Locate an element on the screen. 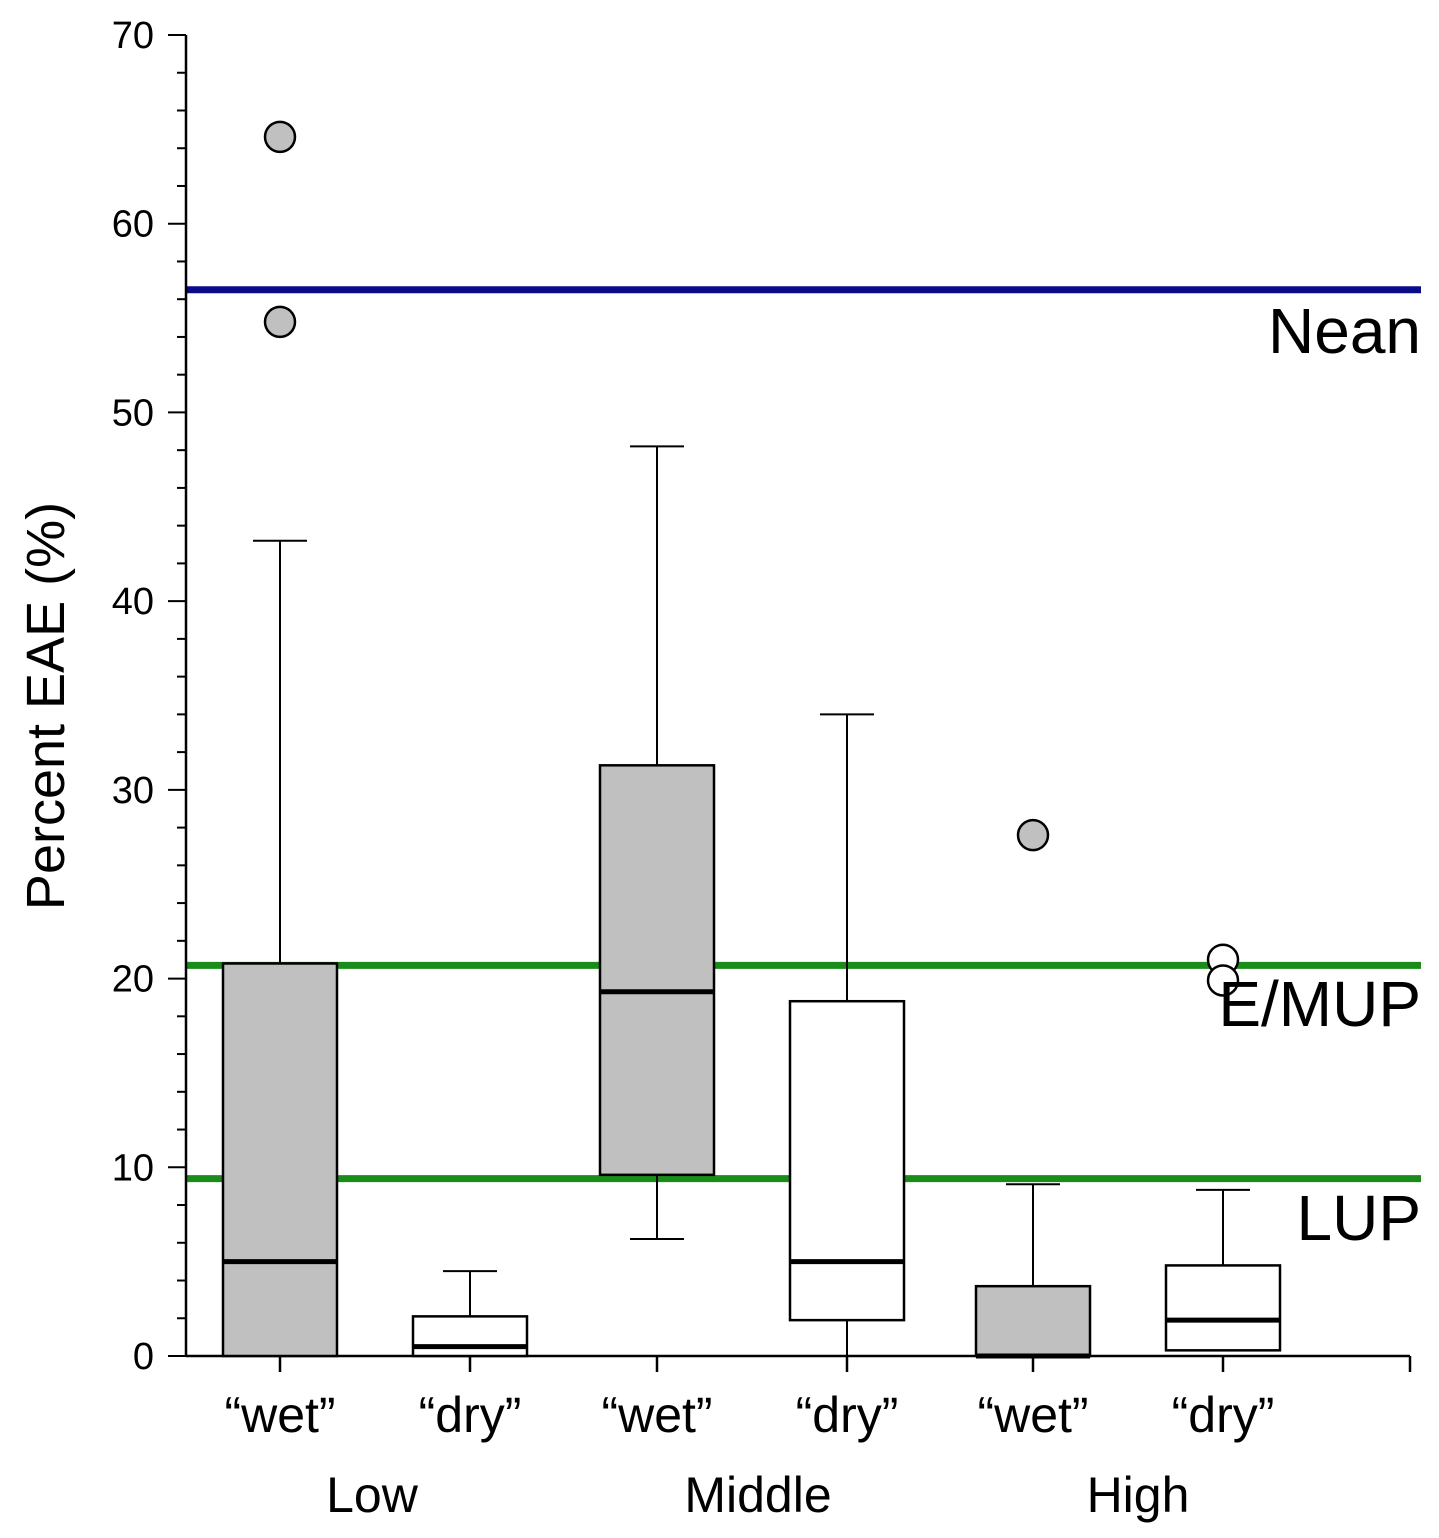 The width and height of the screenshot is (1439, 1538). x-group-label: Middle is located at coordinates (757, 1495).